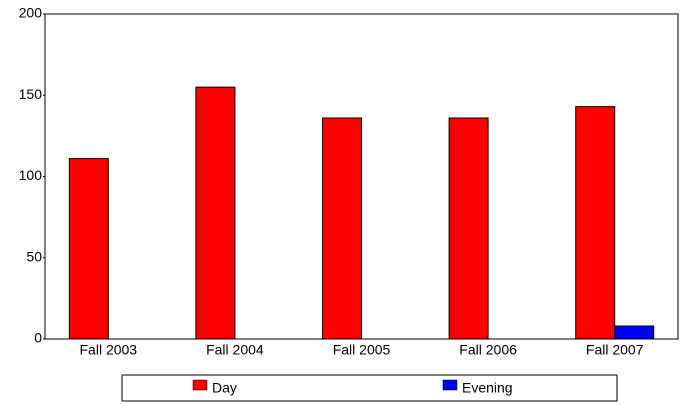  Describe the element at coordinates (224, 388) in the screenshot. I see `legend-label: Day` at that location.